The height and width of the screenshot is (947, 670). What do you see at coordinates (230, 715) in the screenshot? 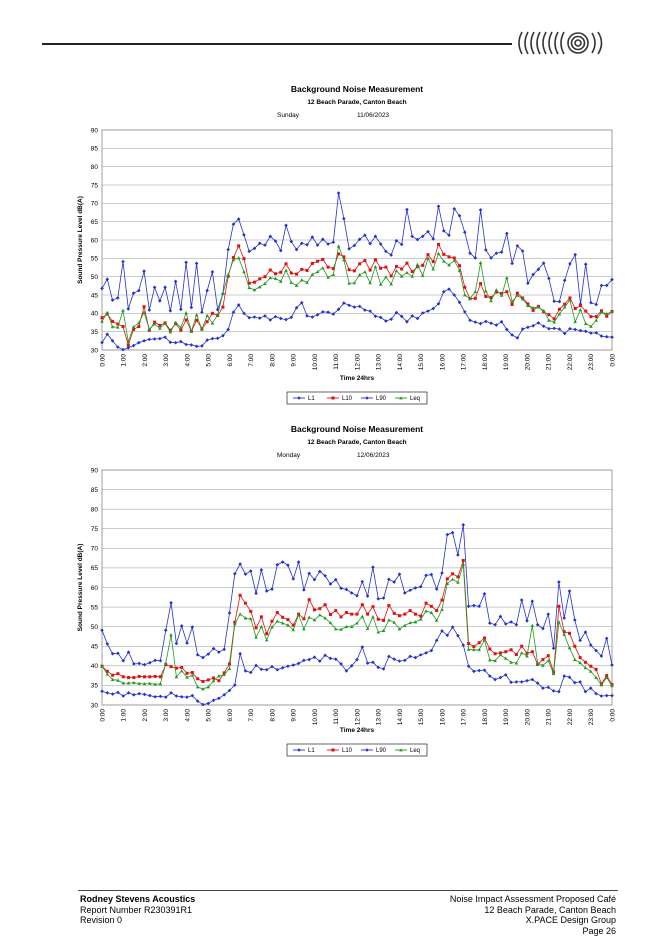
I see `x-tick-label: 6:00` at bounding box center [230, 715].